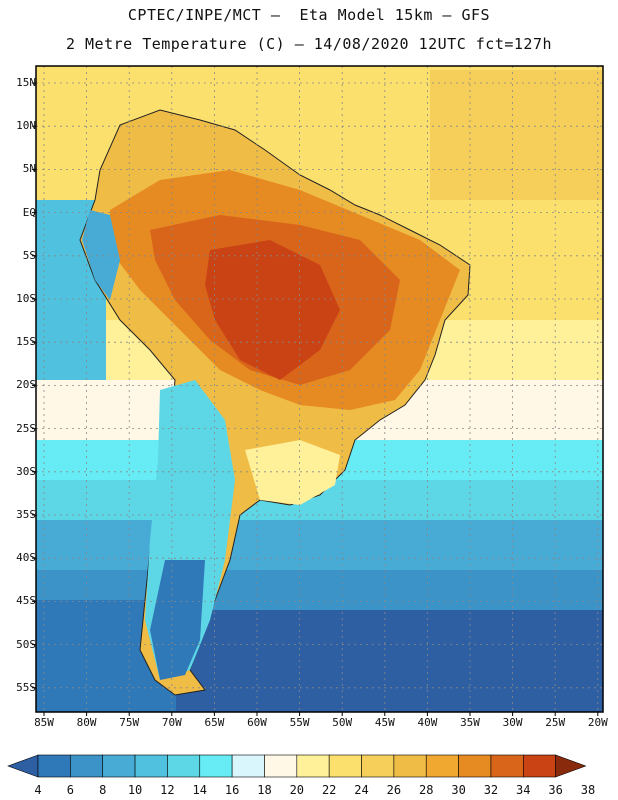 This screenshot has width=618, height=800. Describe the element at coordinates (597, 722) in the screenshot. I see `lon-label: 20W` at that location.